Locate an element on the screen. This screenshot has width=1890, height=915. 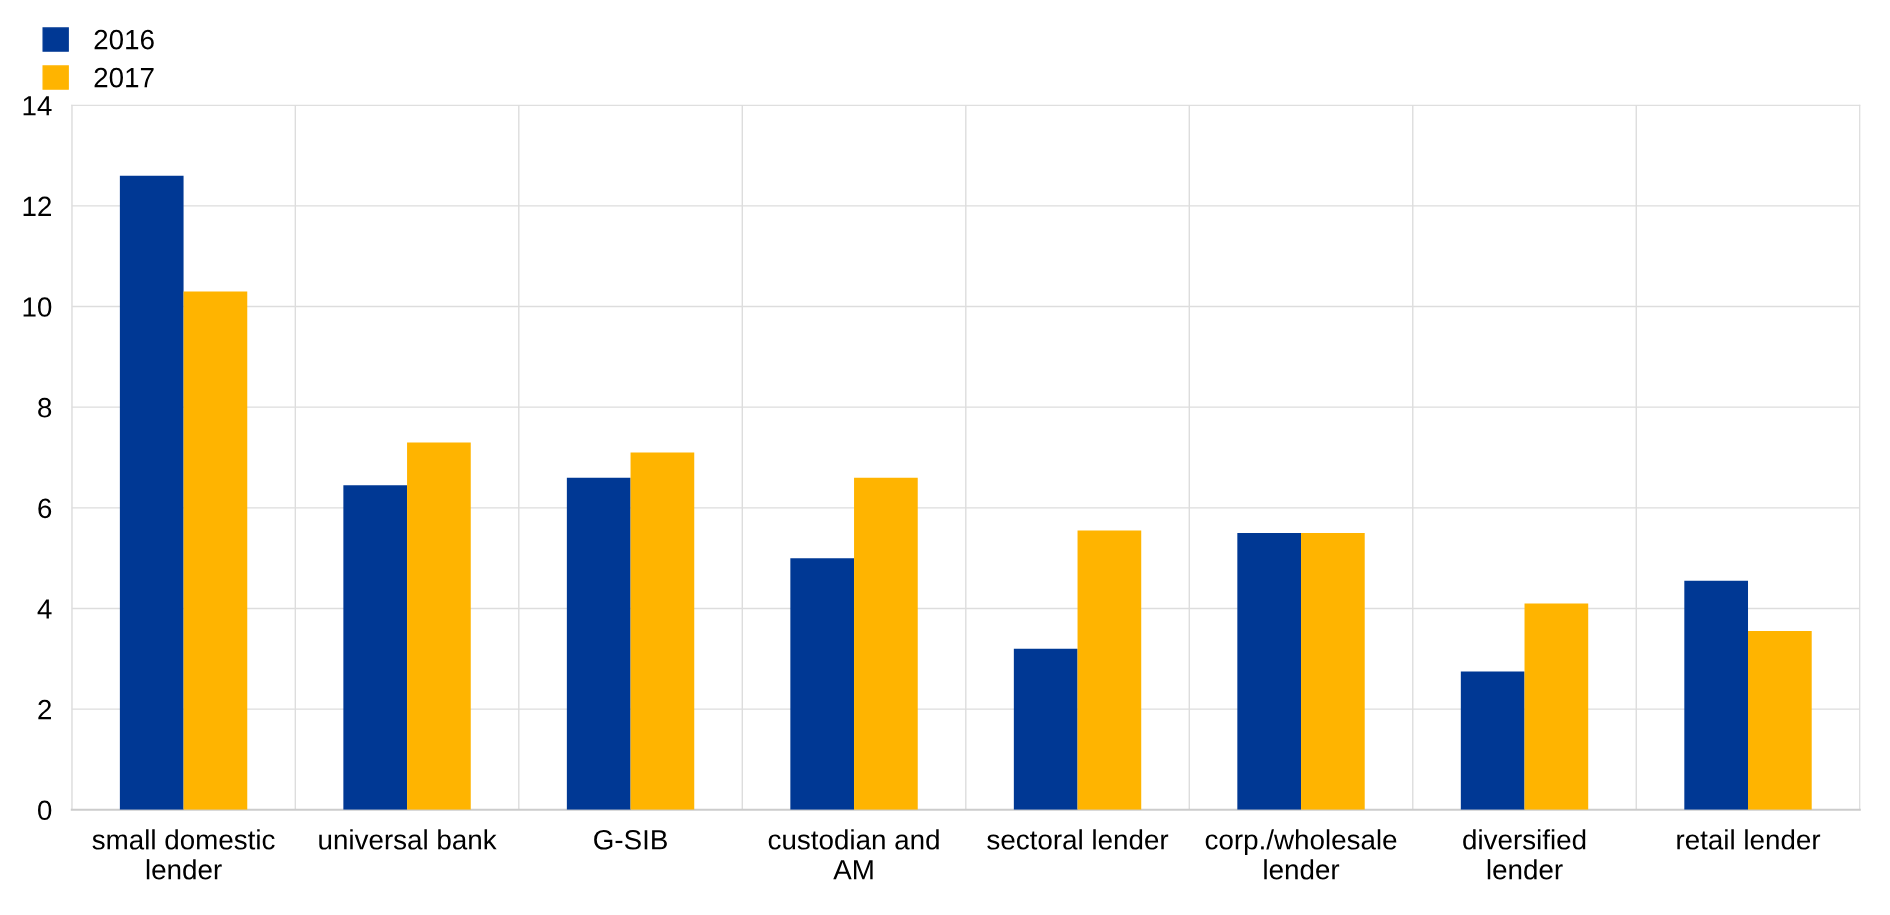
y-tick-label: 4 is located at coordinates (44, 609).